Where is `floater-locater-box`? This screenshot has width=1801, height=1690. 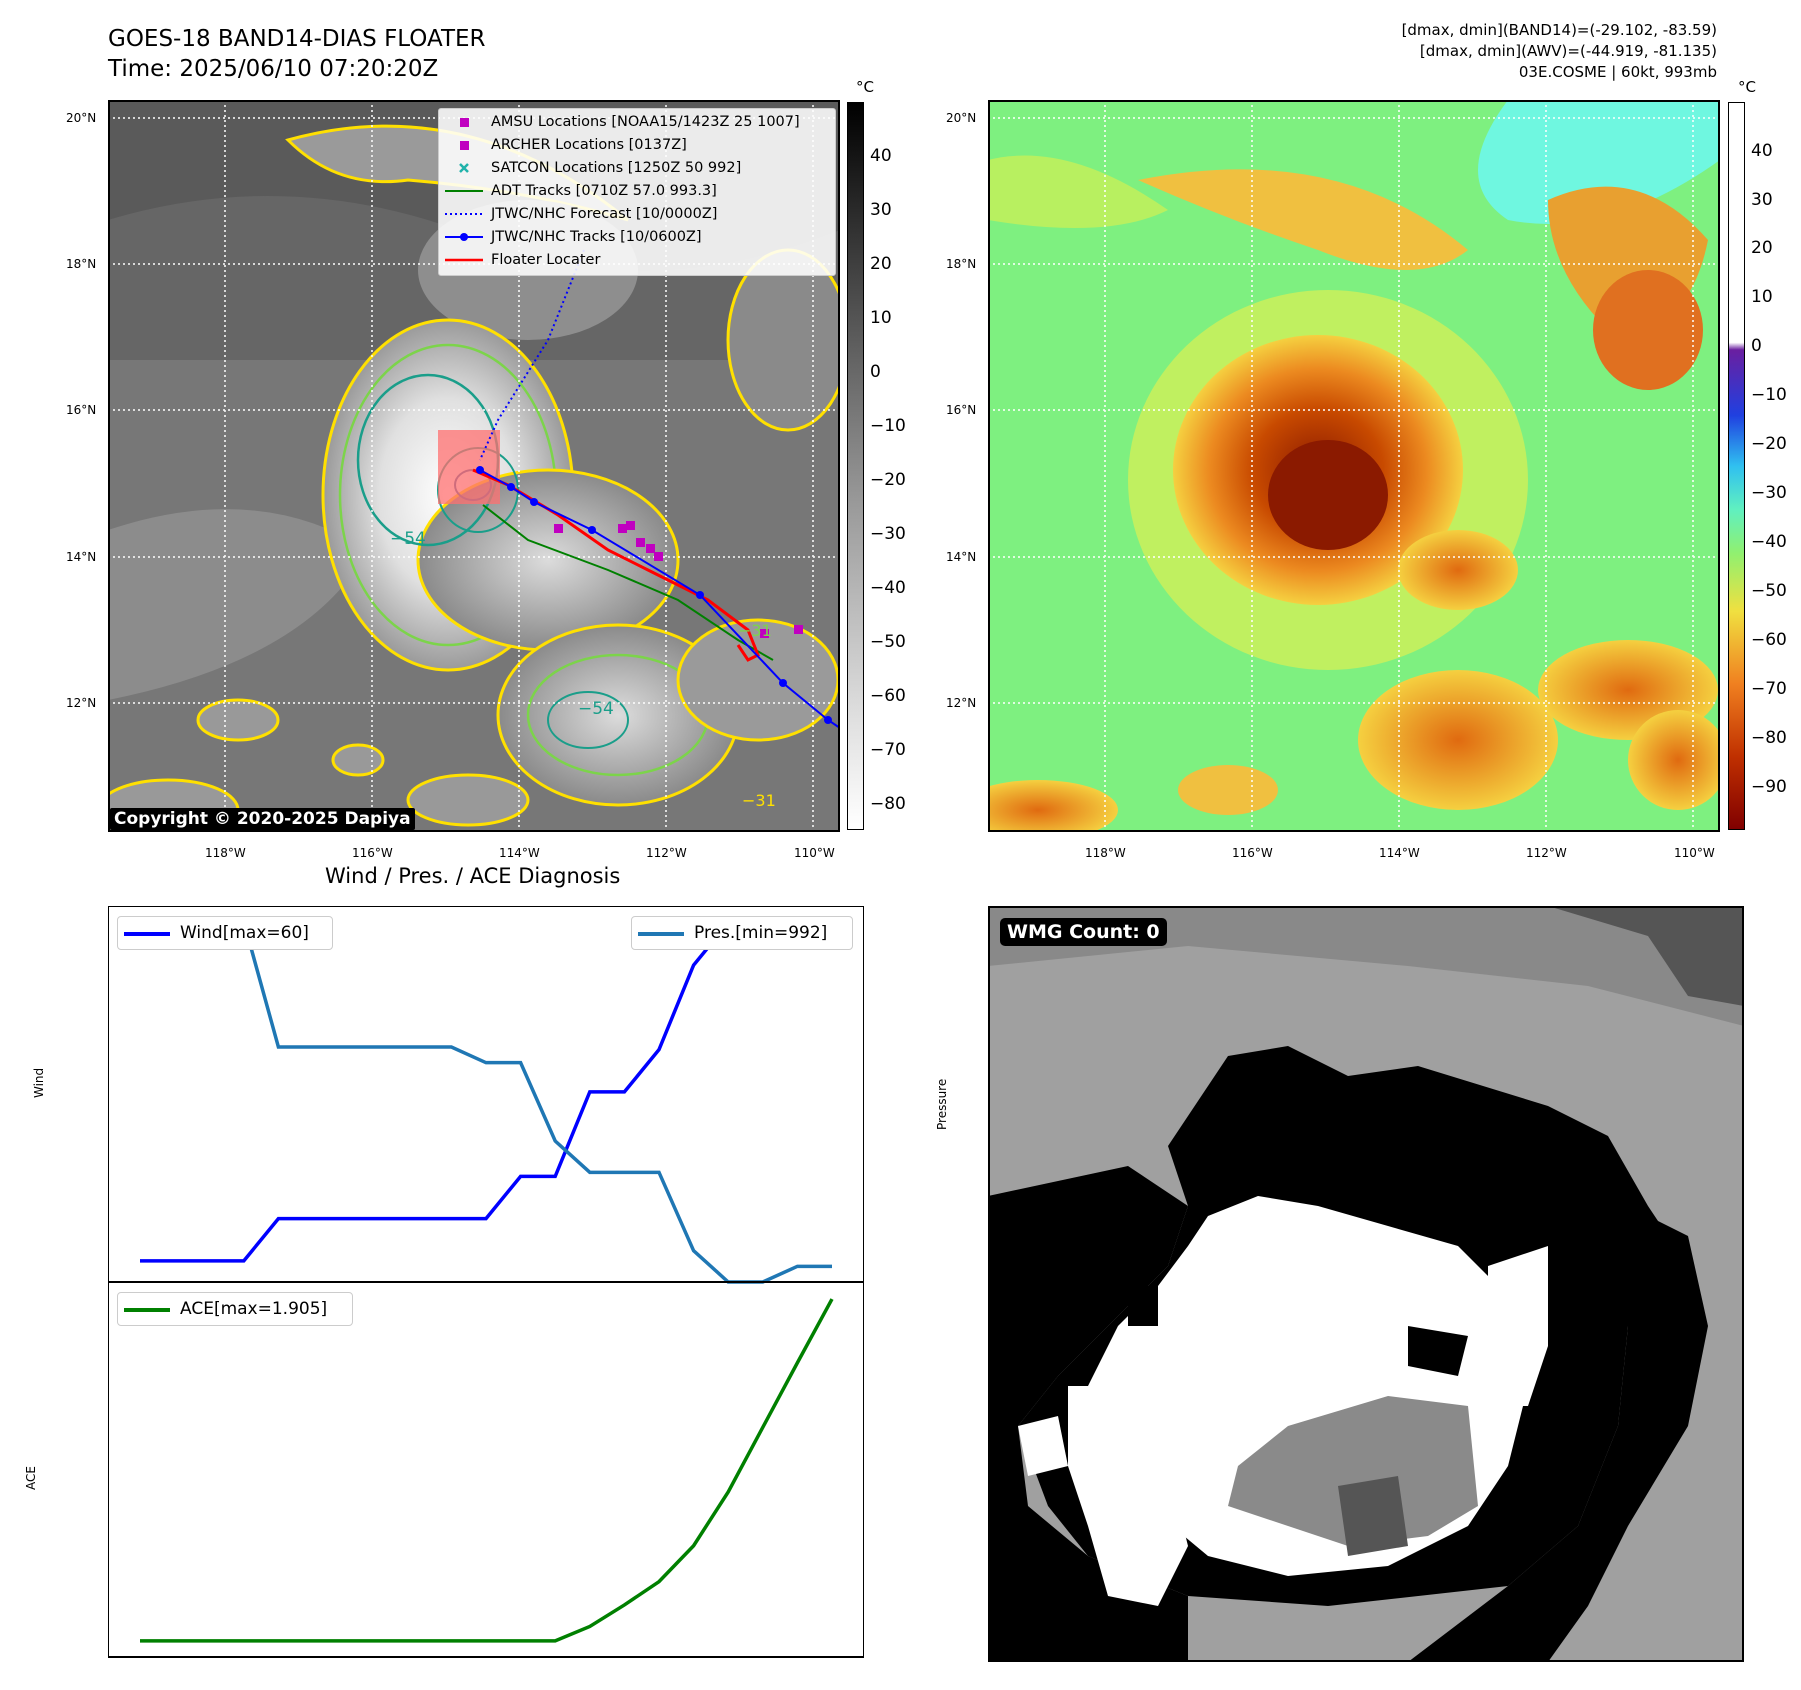
floater-locater-box is located at coordinates (469, 467).